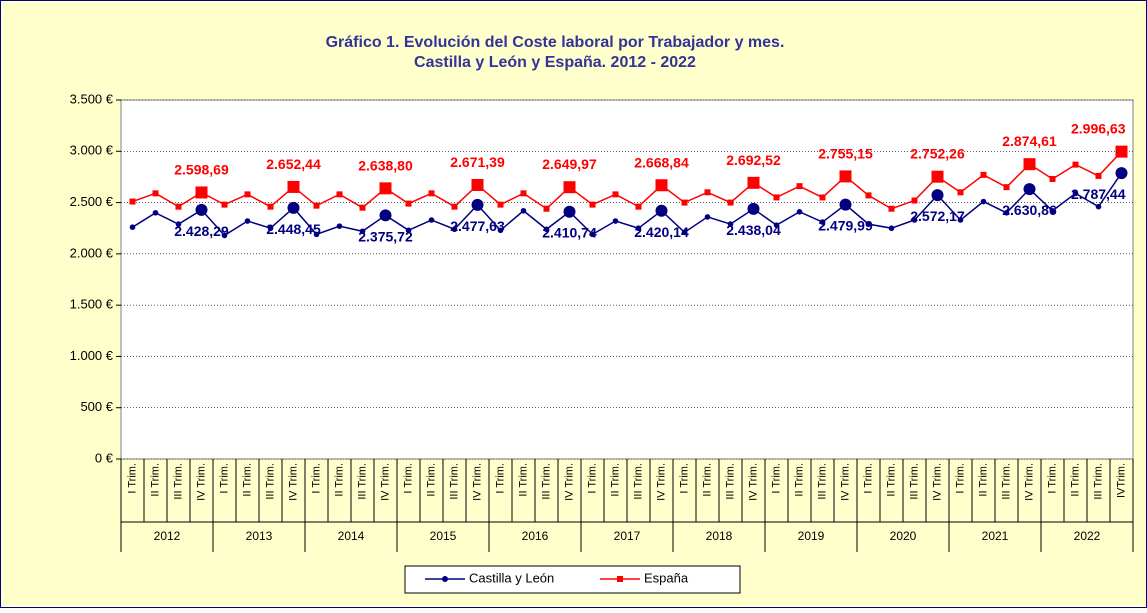 Image resolution: width=1147 pixels, height=613 pixels. I want to click on year-label: 2018, so click(719, 536).